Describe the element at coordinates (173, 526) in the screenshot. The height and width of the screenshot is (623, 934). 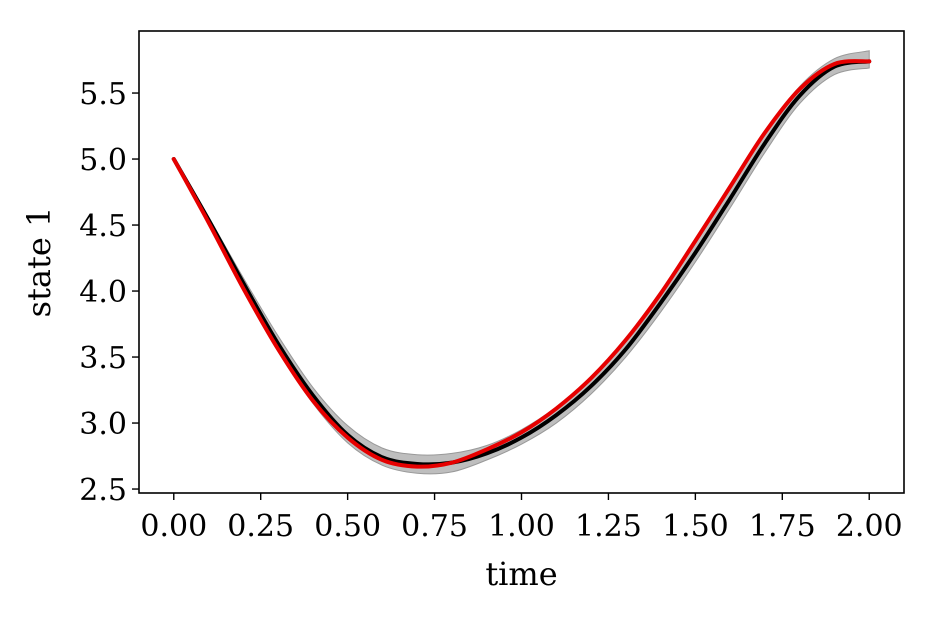
I see `x-tick-label: 0.00` at that location.